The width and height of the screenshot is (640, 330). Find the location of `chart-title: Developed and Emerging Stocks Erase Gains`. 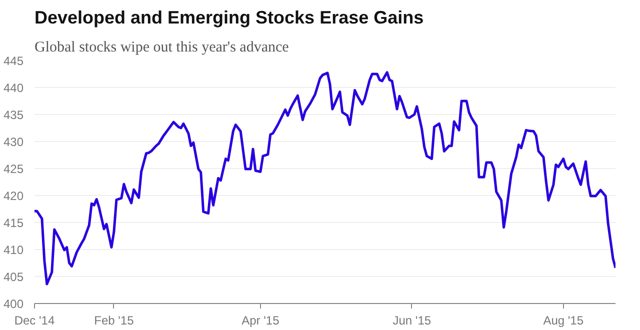

chart-title: Developed and Emerging Stocks Erase Gains is located at coordinates (229, 18).